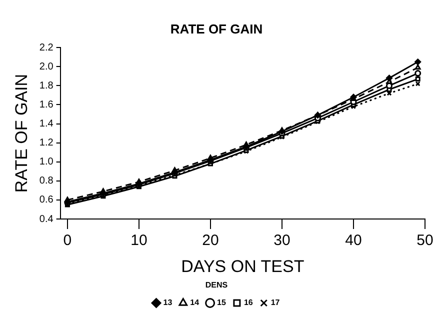 This screenshot has height=325, width=445. What do you see at coordinates (216, 28) in the screenshot?
I see `chart-title: RATE OF GAIN` at bounding box center [216, 28].